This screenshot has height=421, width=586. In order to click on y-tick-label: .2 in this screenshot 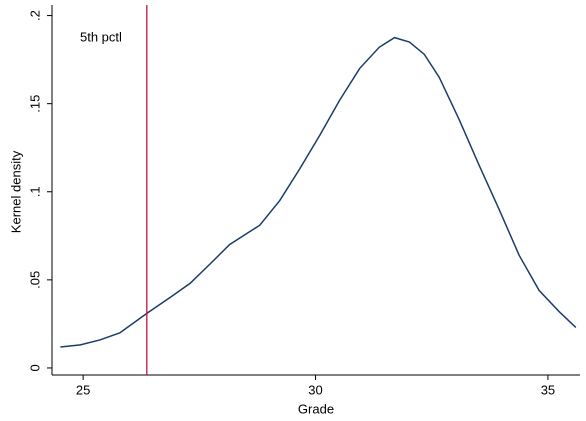, I will do `click(34, 15)`.